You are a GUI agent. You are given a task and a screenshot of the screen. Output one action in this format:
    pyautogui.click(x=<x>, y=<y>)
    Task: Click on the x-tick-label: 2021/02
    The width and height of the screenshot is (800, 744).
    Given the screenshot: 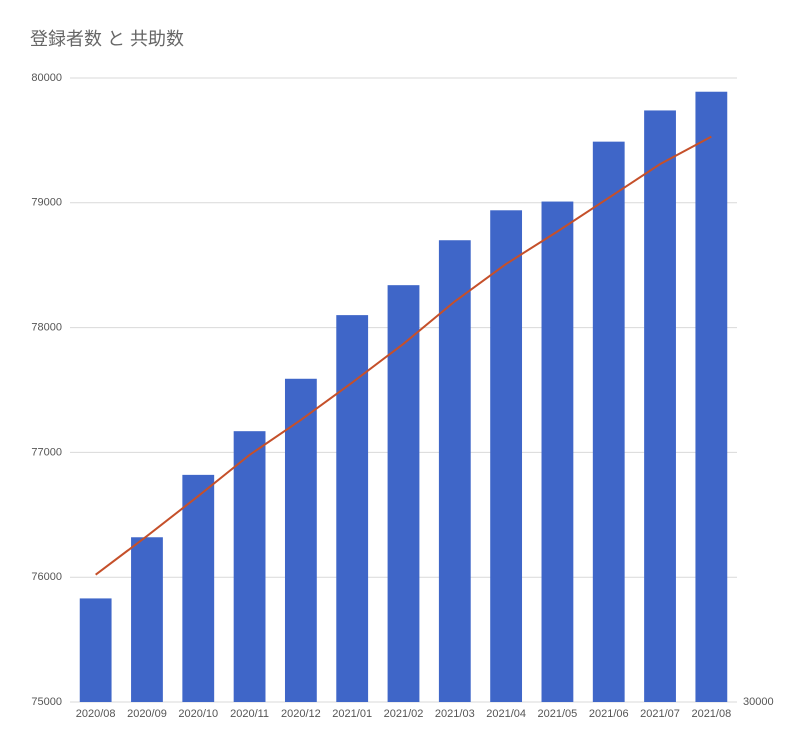 What is the action you would take?
    pyautogui.click(x=404, y=714)
    